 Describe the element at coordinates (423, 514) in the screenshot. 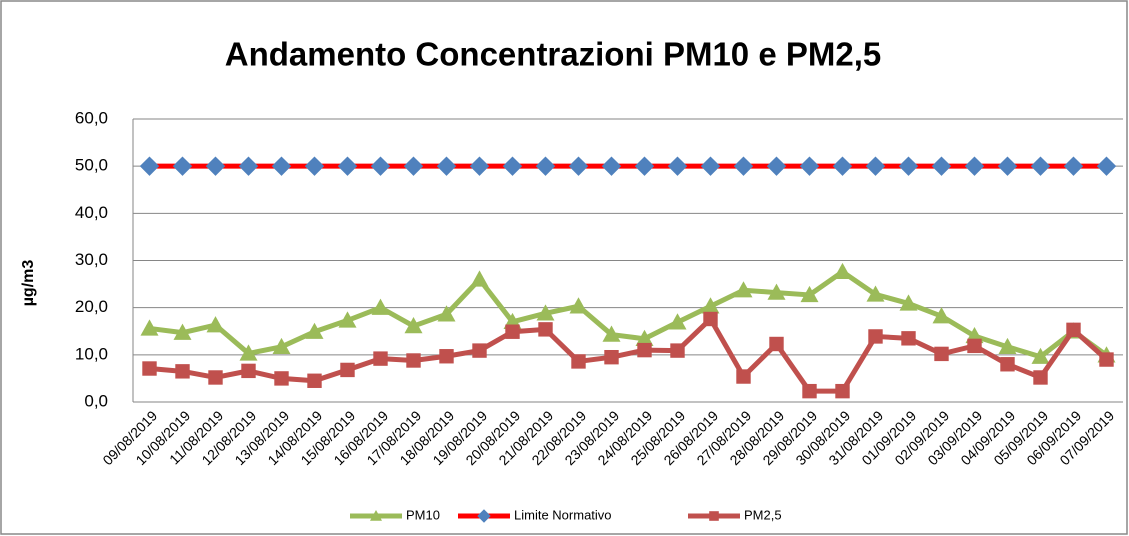

I see `legend-label: PM10` at that location.